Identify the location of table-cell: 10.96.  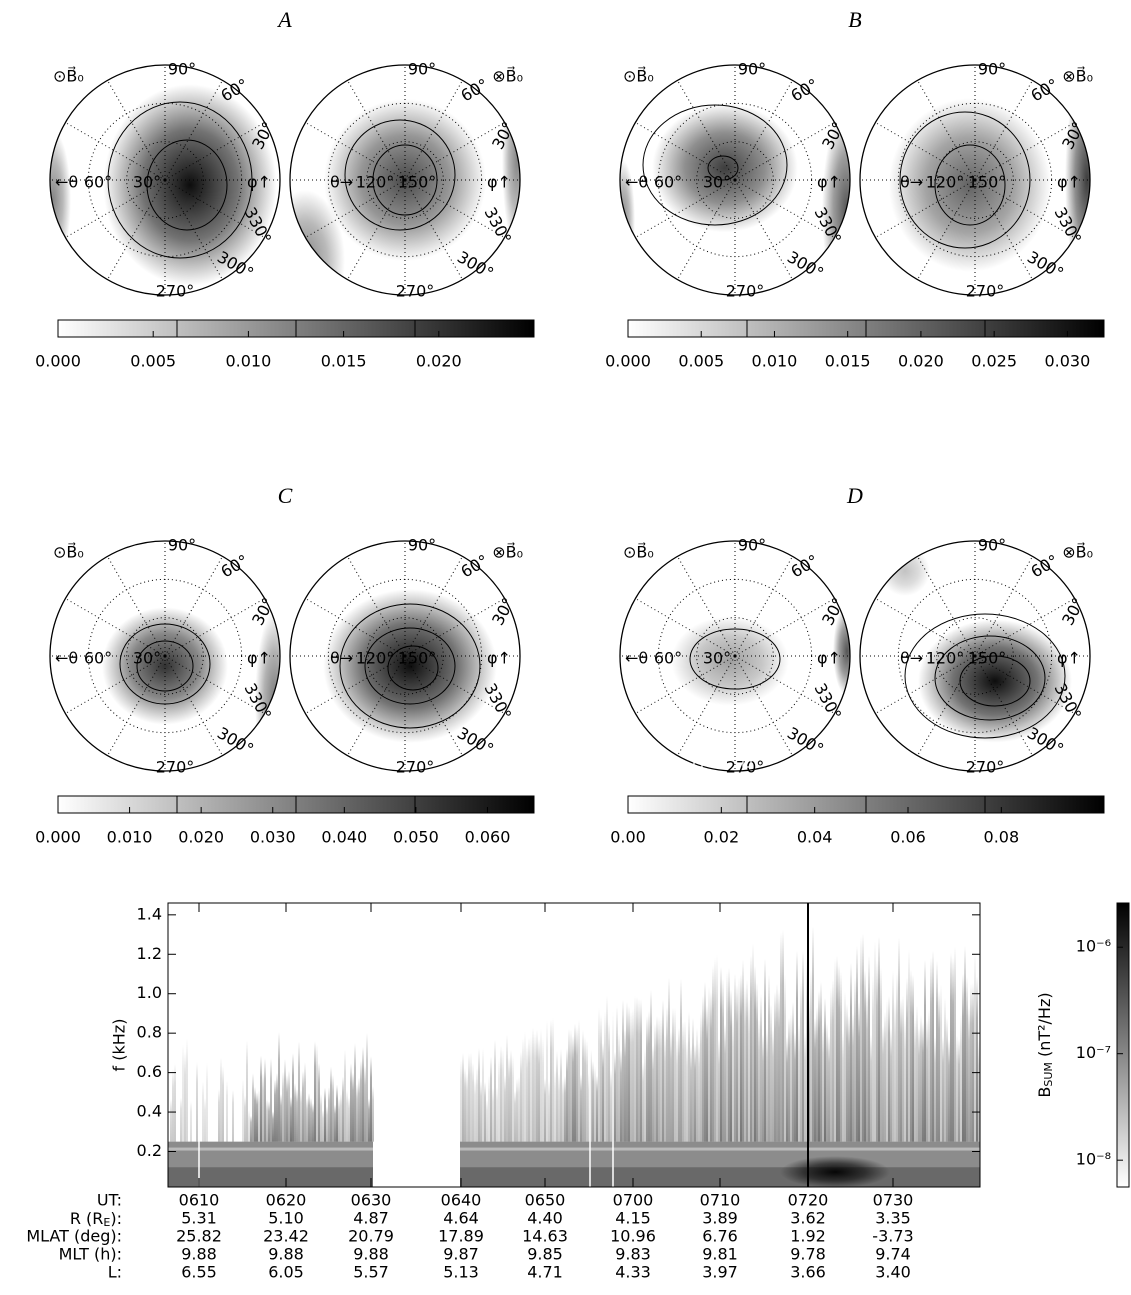
(633, 1236).